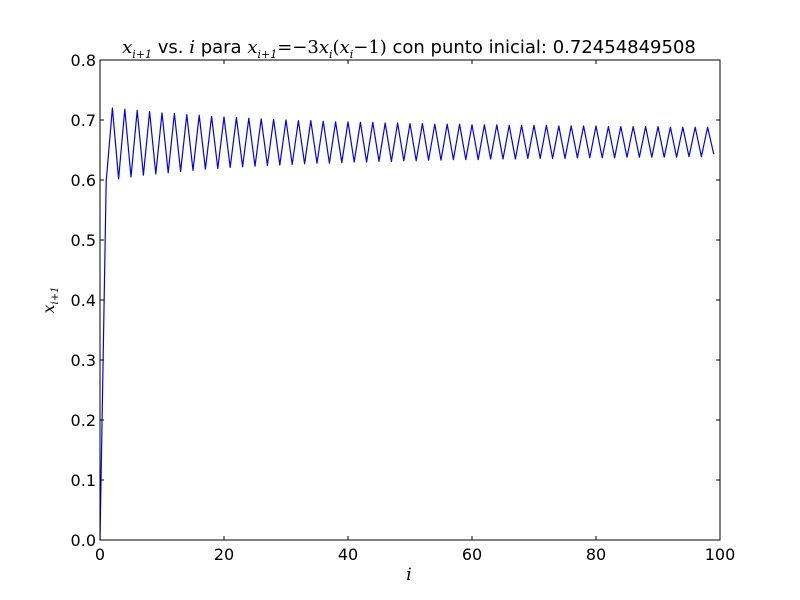  Describe the element at coordinates (370, 47) in the screenshot. I see `title-formula-minus-one: −1)` at that location.